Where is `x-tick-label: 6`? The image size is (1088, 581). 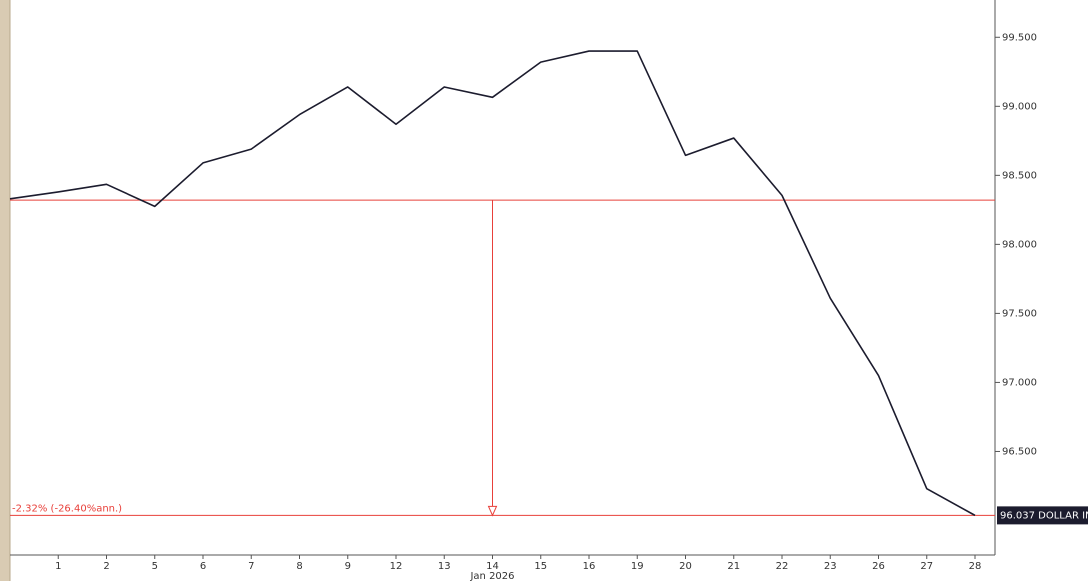
x-tick-label: 6 is located at coordinates (203, 566).